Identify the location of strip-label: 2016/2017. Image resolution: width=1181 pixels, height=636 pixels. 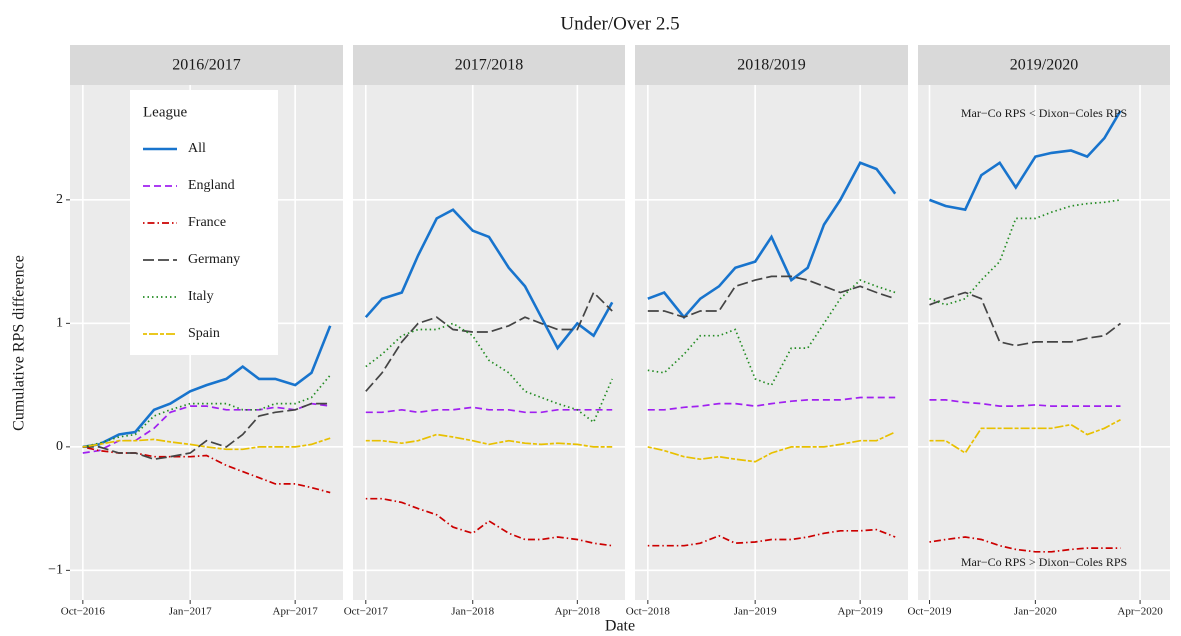
(206, 65).